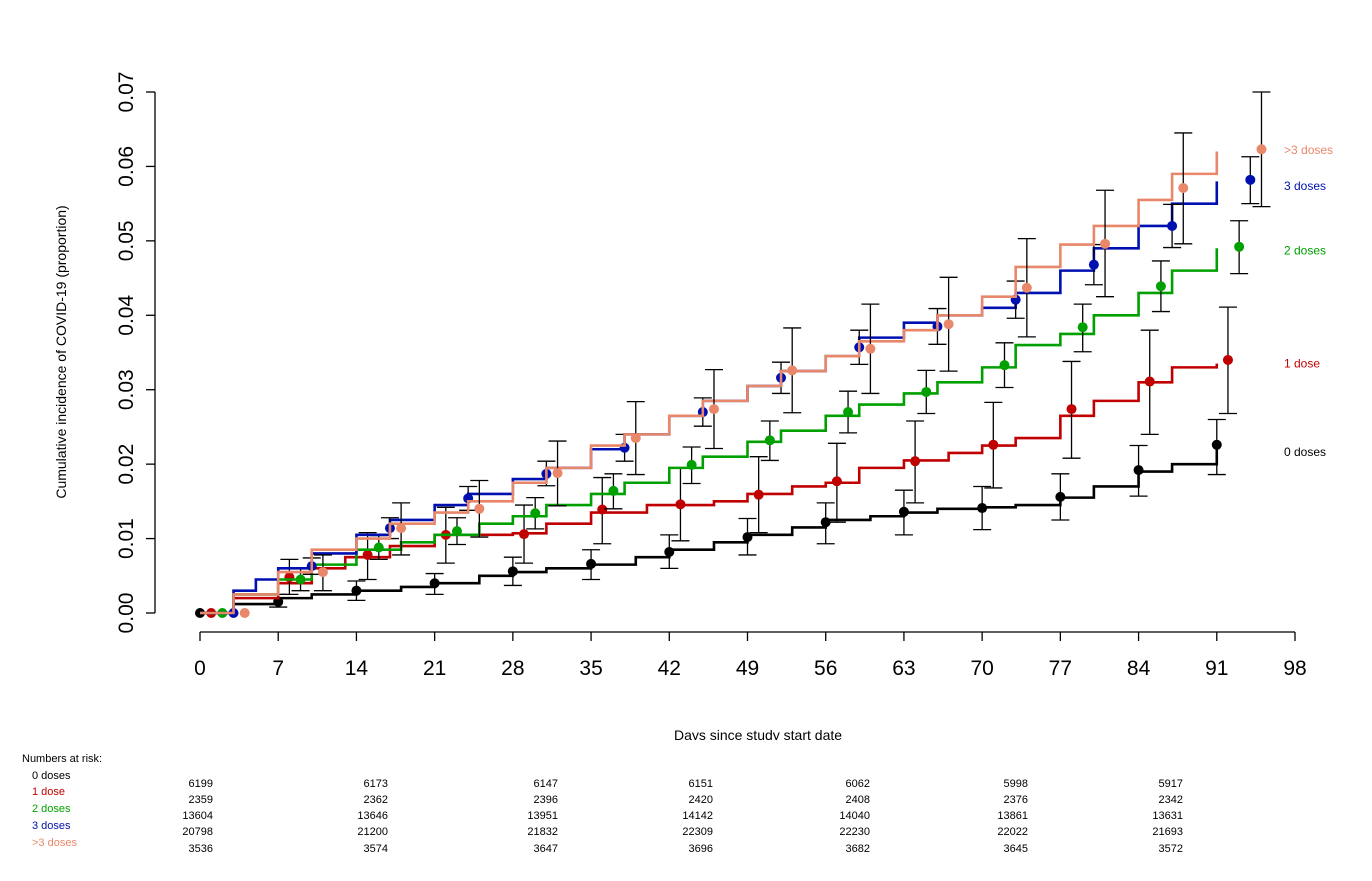  Describe the element at coordinates (197, 832) in the screenshot. I see `risk-value: 20798` at that location.